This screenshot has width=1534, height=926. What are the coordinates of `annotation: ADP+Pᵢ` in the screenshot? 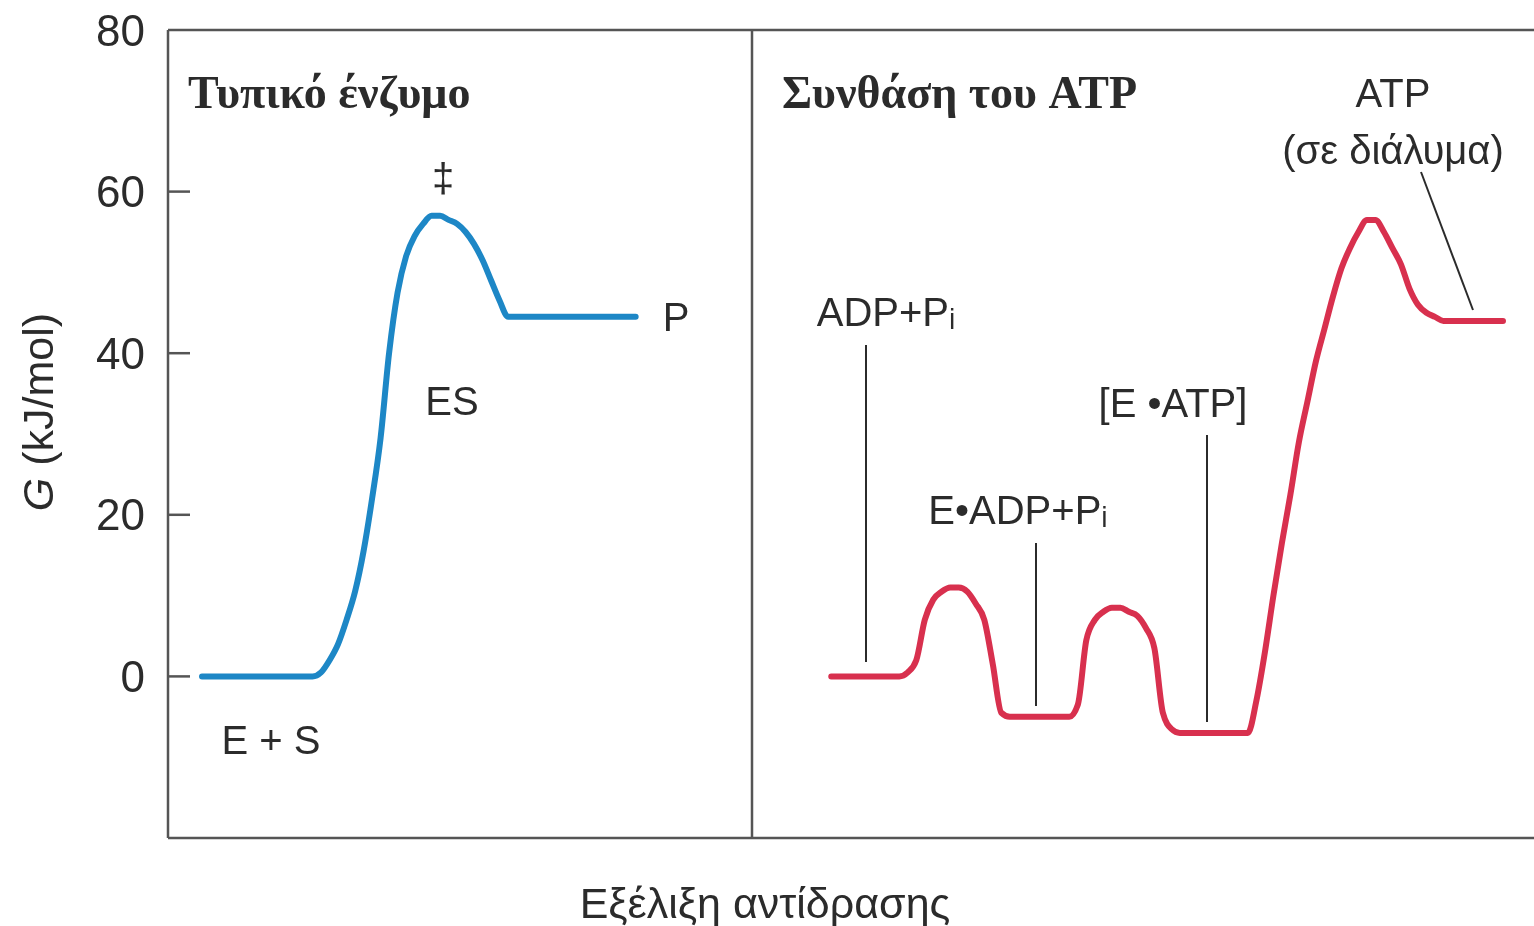 It's located at (886, 312).